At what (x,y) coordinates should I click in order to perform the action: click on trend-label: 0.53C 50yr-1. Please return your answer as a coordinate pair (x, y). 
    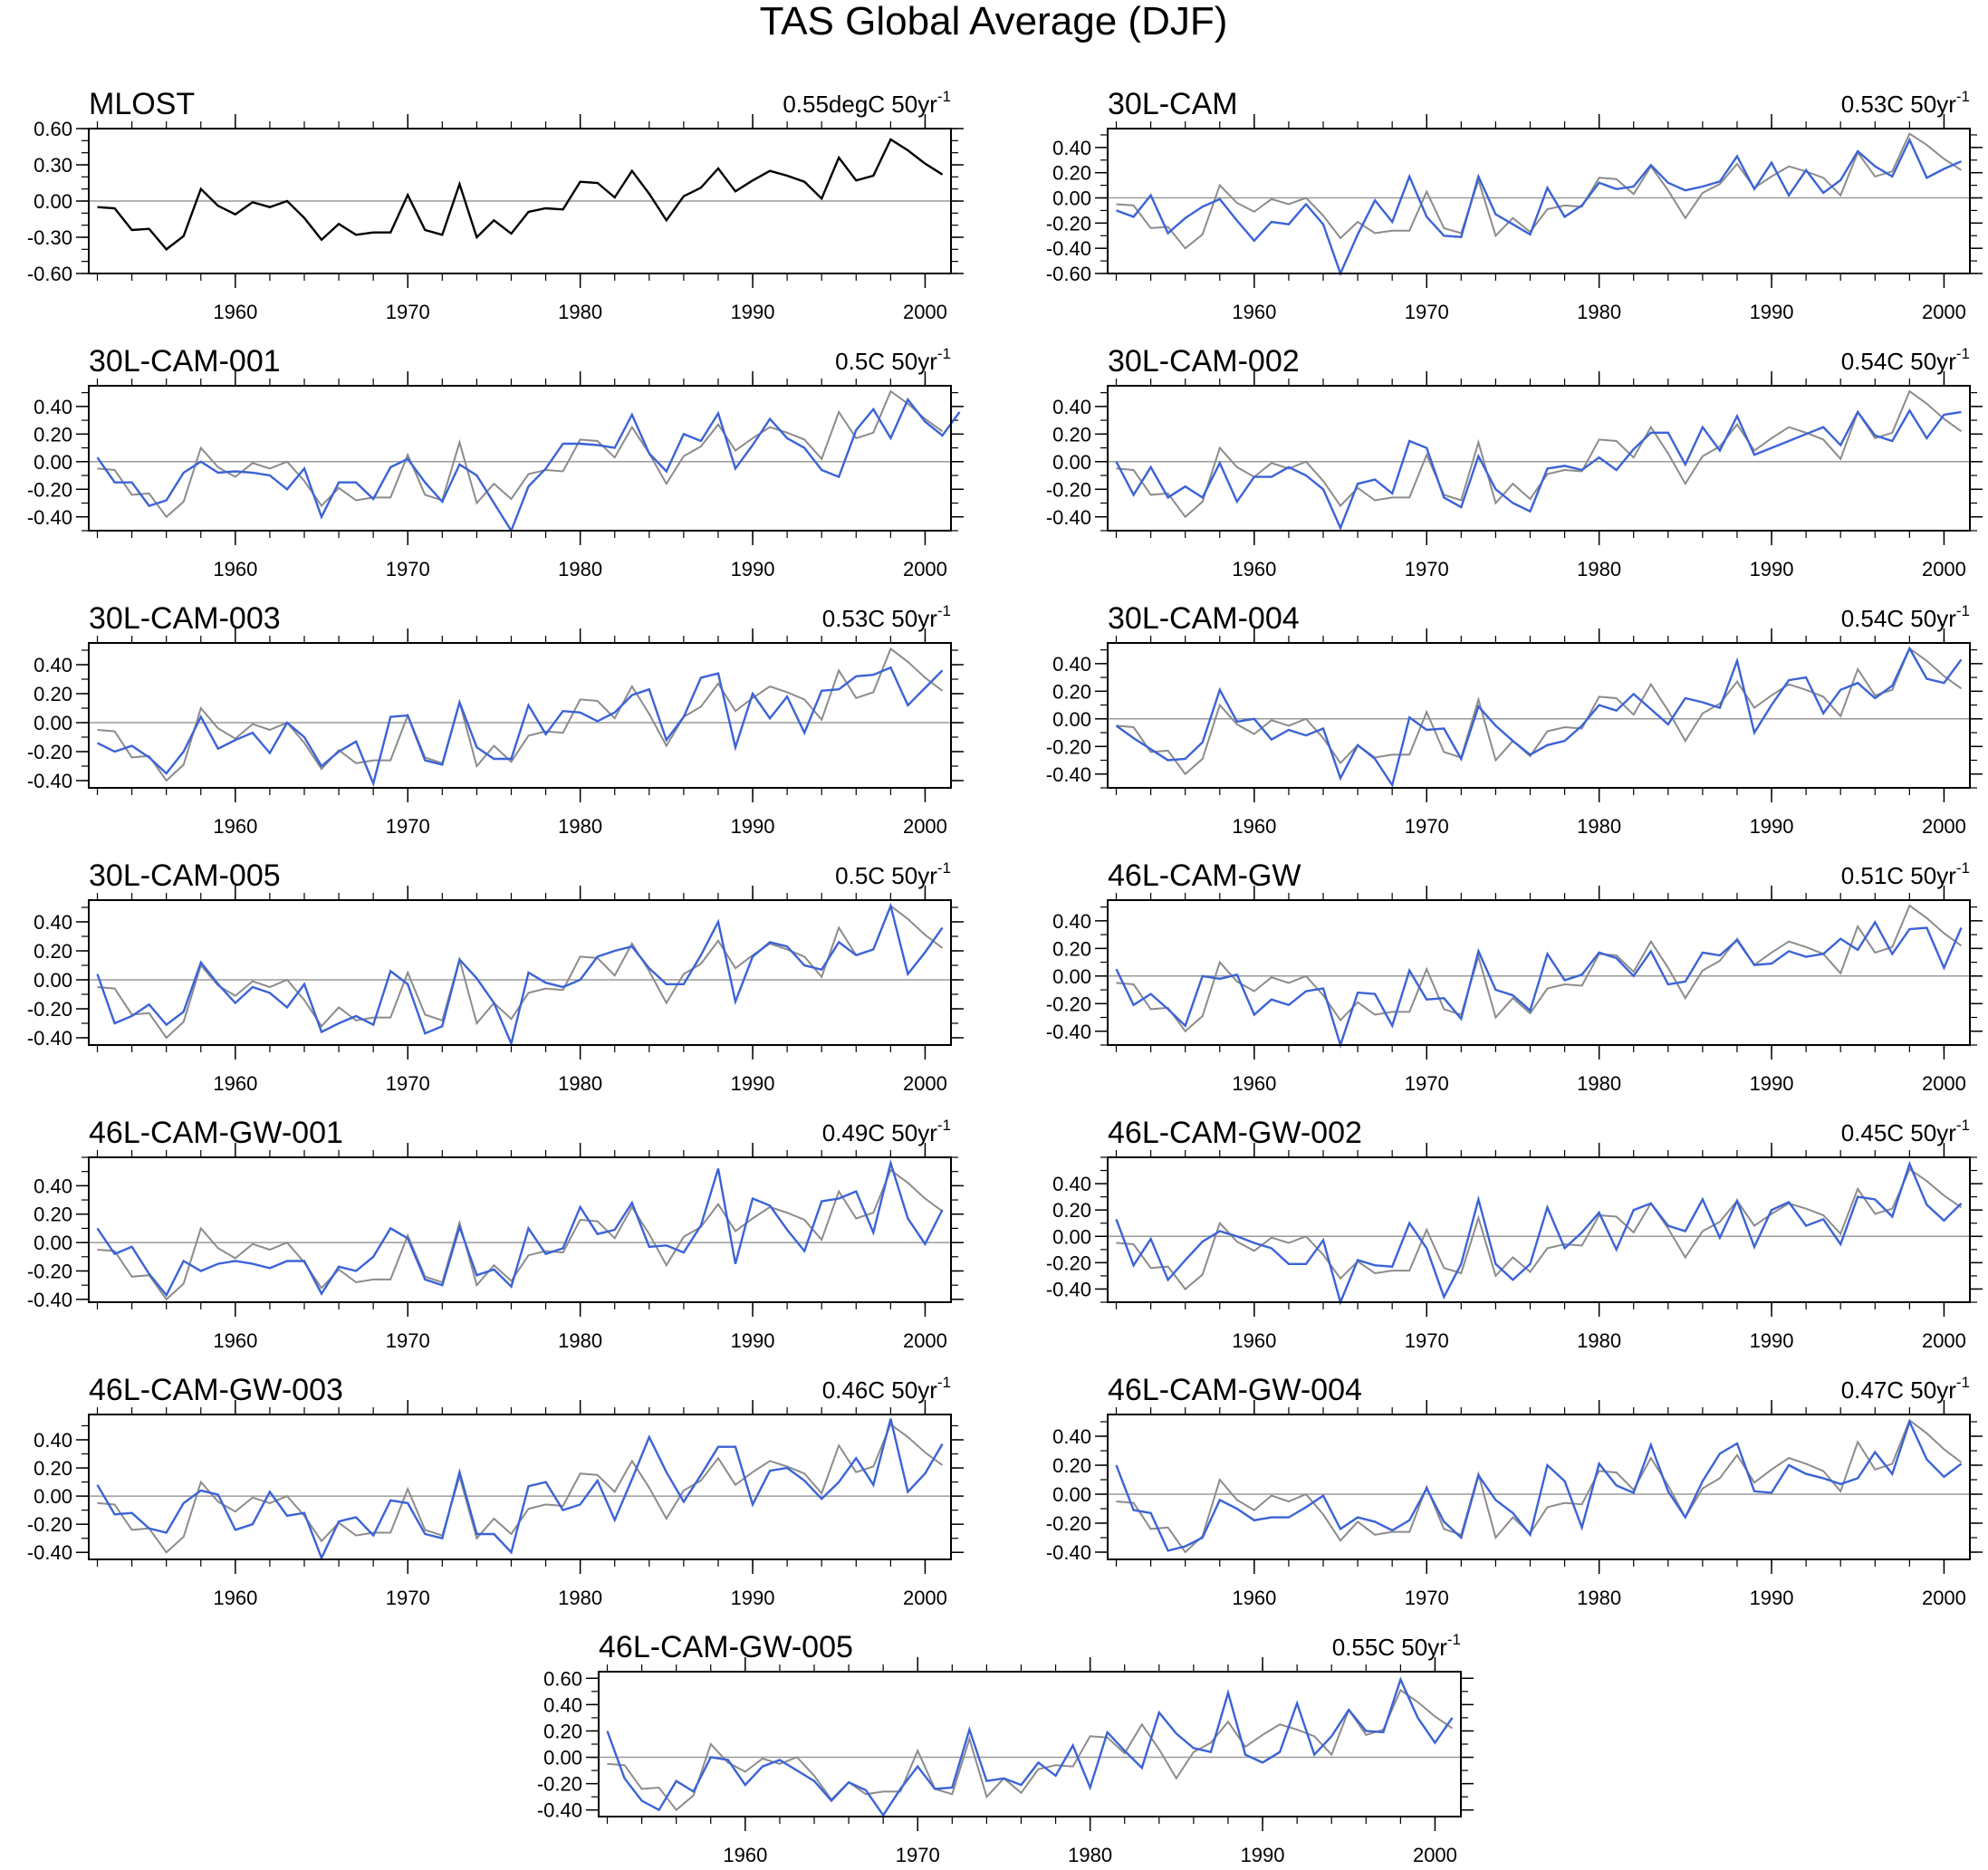
    Looking at the image, I should click on (1906, 103).